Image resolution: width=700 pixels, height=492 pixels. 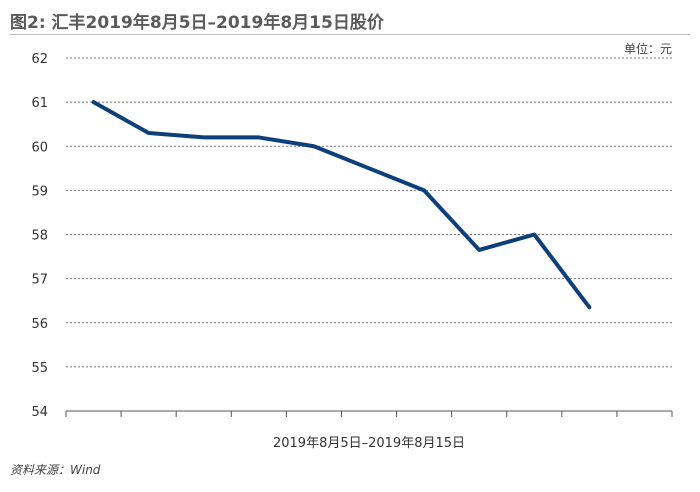 What do you see at coordinates (197, 23) in the screenshot?
I see `chart-title: 图2: 汇丰2019年8月5日–2019年8月15日股价` at bounding box center [197, 23].